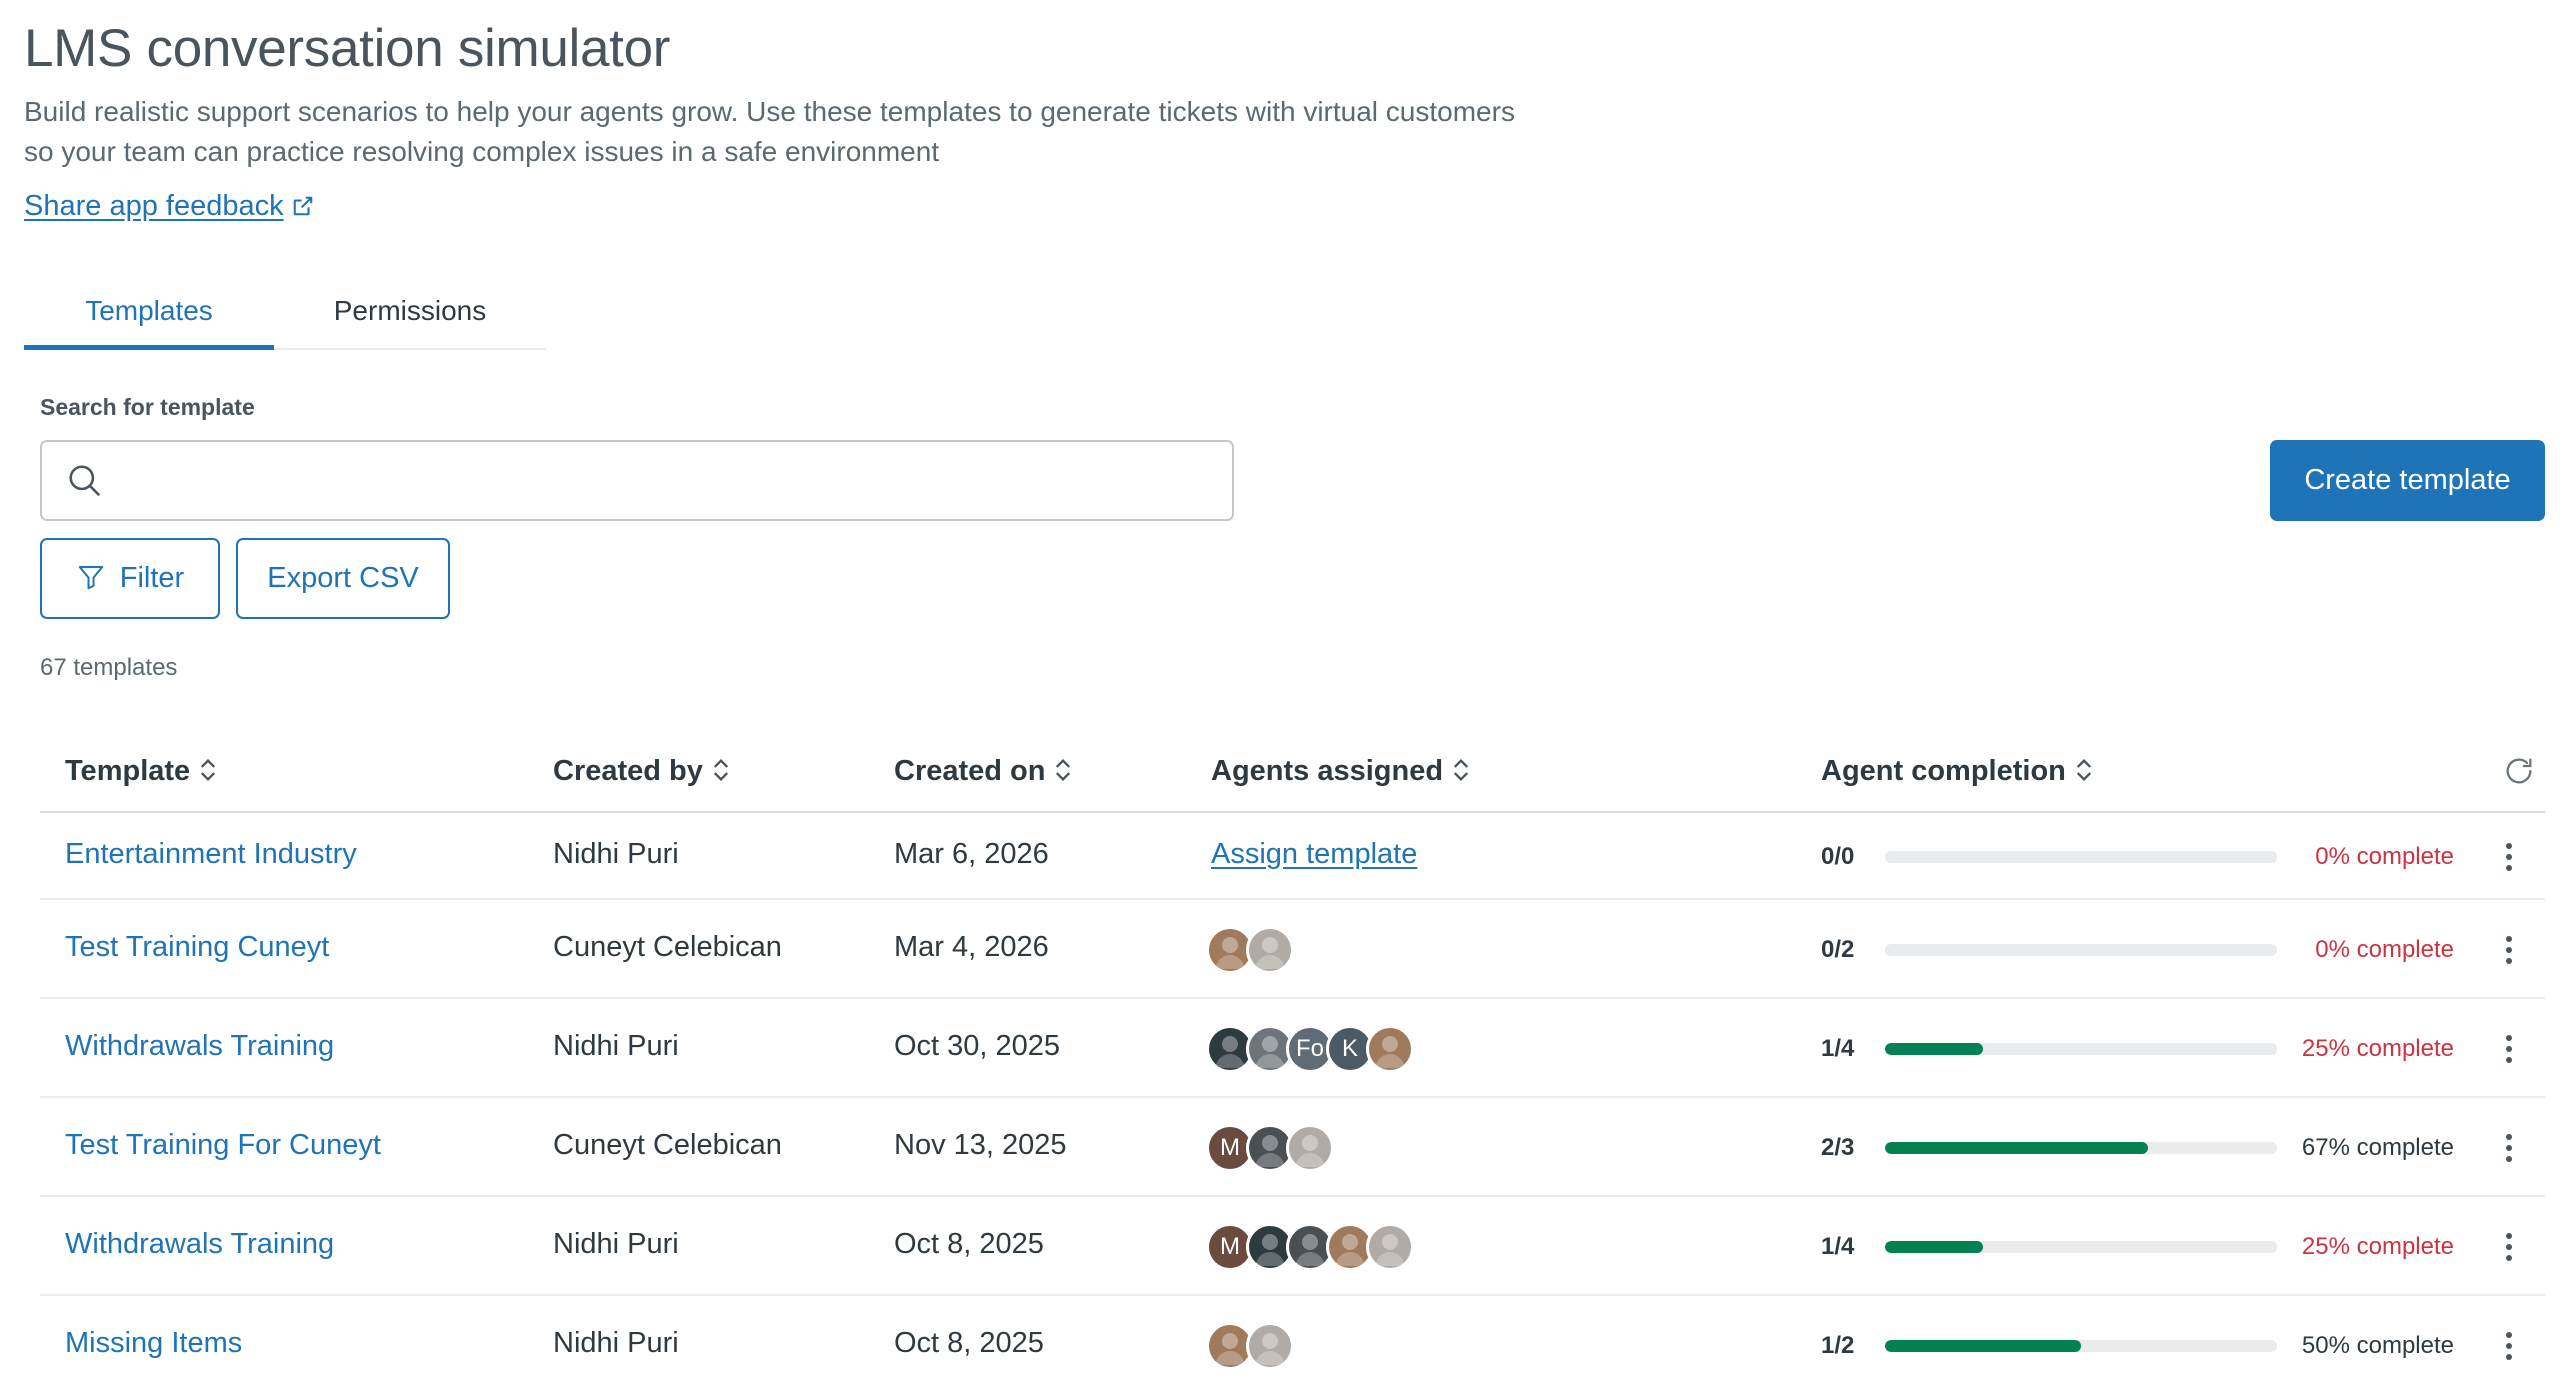 The height and width of the screenshot is (1376, 2574). What do you see at coordinates (149, 315) in the screenshot?
I see `tab-templates: Templates` at bounding box center [149, 315].